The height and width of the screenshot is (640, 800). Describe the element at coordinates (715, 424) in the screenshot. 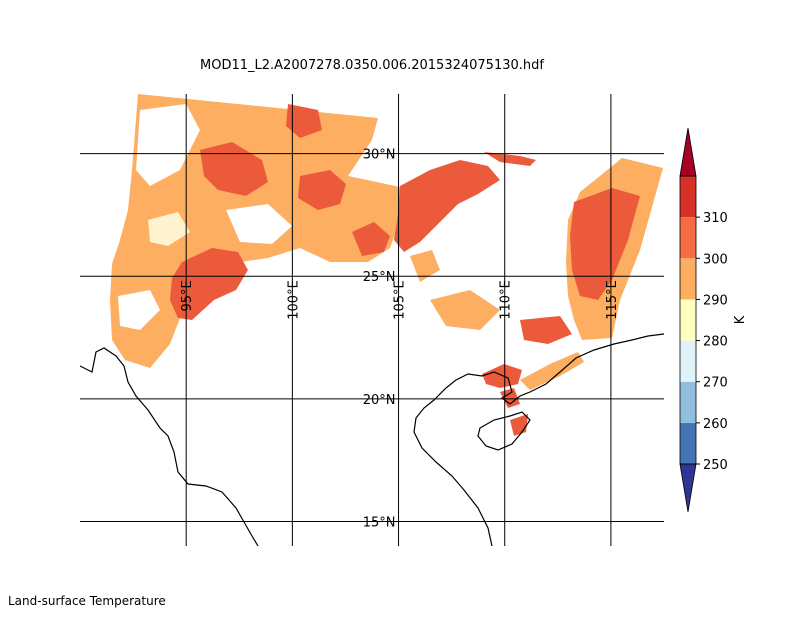

I see `colorbar-tick-label: 260` at that location.